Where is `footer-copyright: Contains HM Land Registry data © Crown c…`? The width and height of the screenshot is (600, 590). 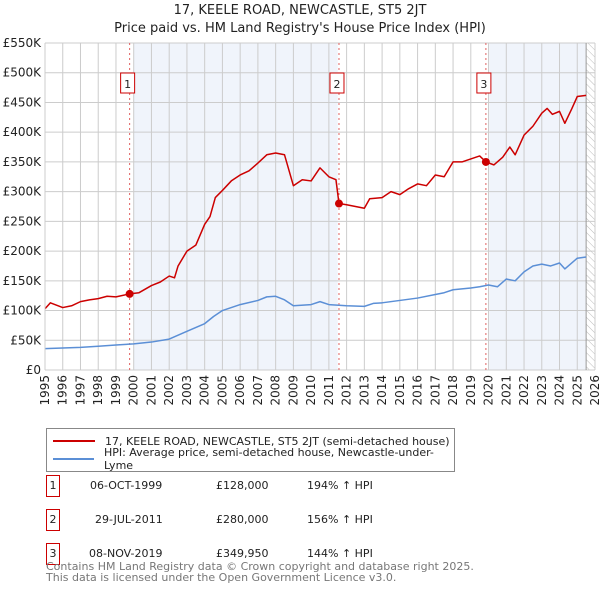 footer-copyright: Contains HM Land Registry data © Crown c… is located at coordinates (260, 566).